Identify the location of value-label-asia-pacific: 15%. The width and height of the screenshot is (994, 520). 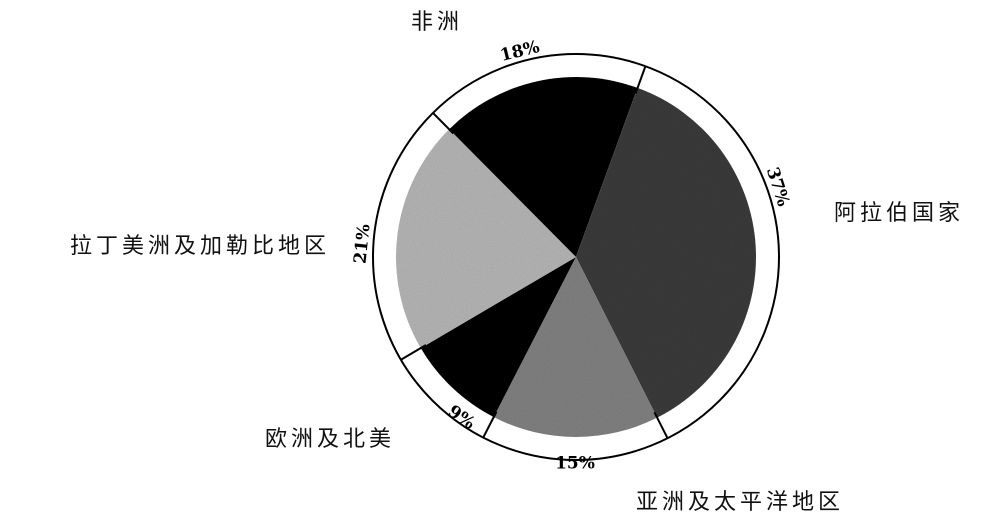
(575, 464).